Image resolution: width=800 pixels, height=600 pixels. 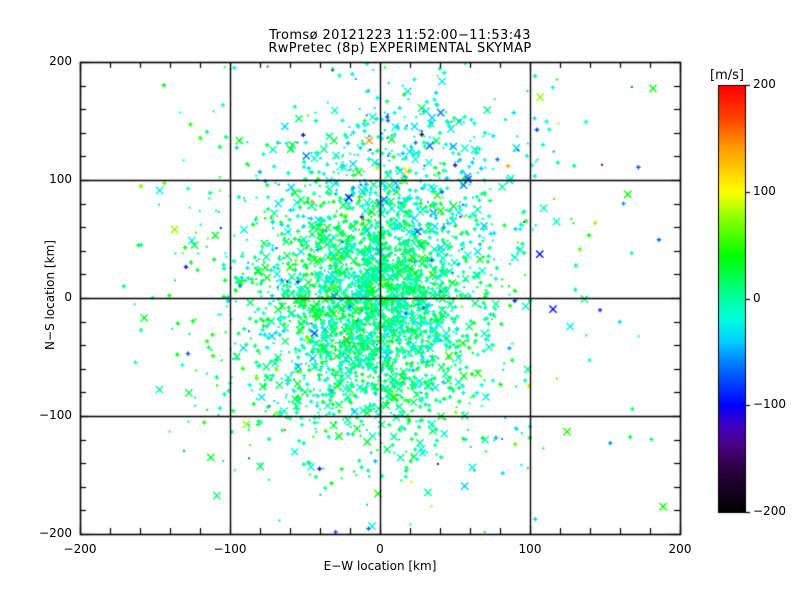 What do you see at coordinates (55, 533) in the screenshot?
I see `y-tick-label-0: −200` at bounding box center [55, 533].